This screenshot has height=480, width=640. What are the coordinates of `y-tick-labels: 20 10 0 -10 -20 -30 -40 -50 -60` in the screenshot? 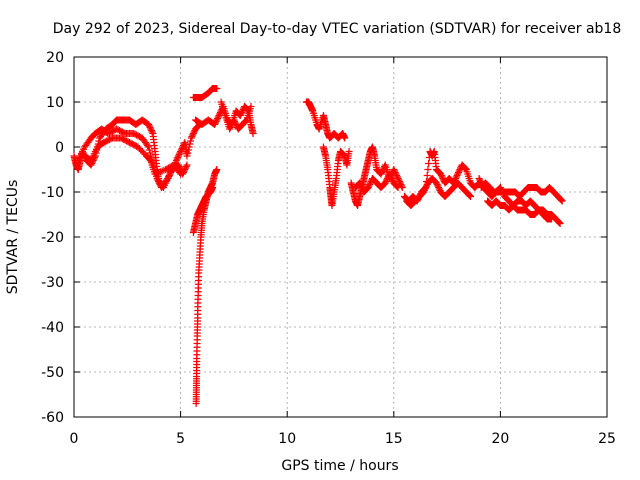 It's located at (52, 238).